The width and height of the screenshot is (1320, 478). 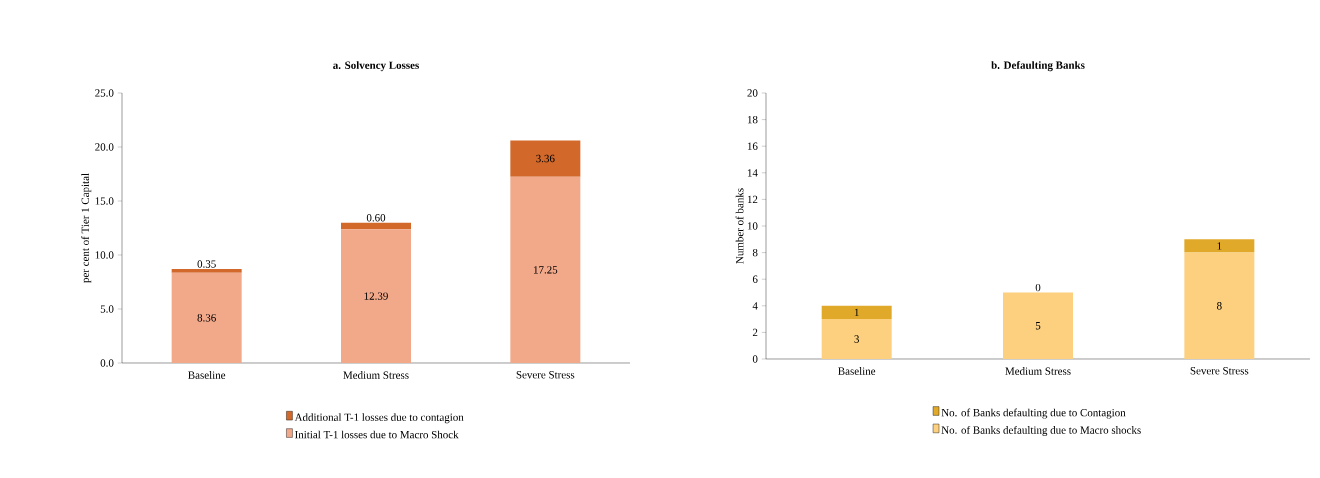 I want to click on y-tick-label: 6, so click(x=755, y=279).